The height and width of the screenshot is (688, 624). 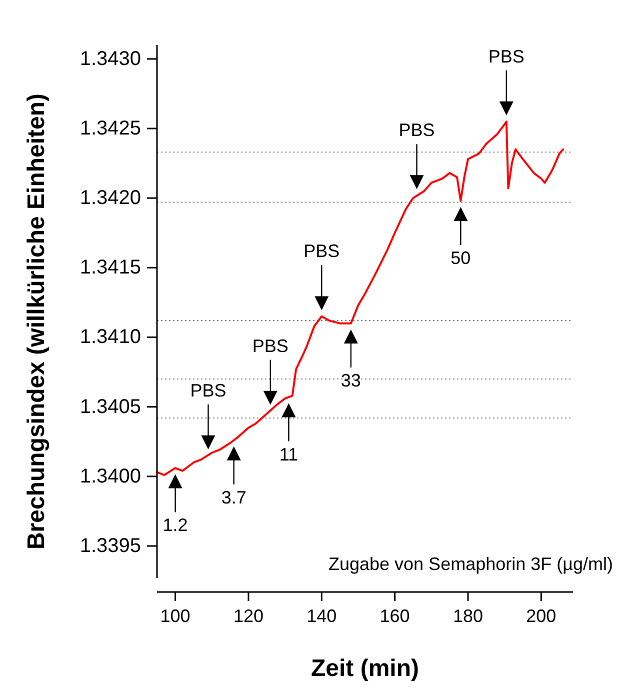 What do you see at coordinates (470, 564) in the screenshot?
I see `annotation: Zugabe von Semaphorin 3F (µg/ml)` at bounding box center [470, 564].